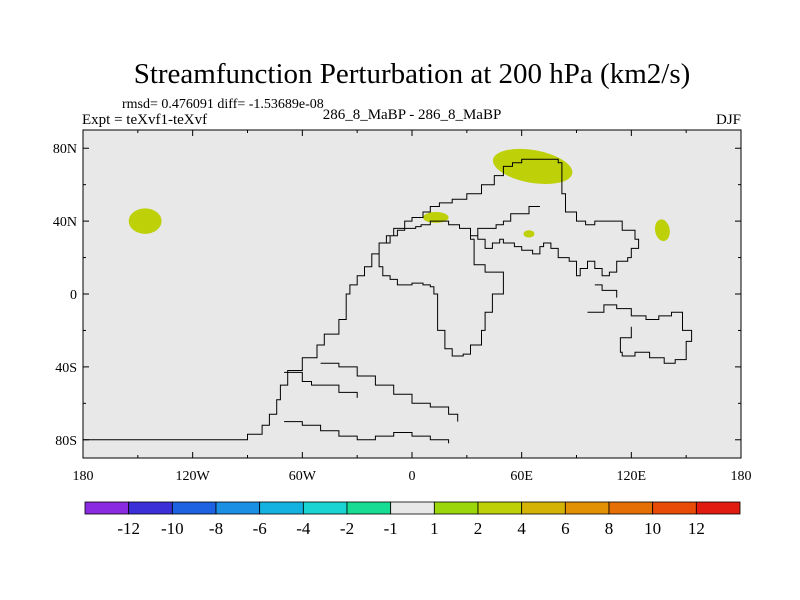 The width and height of the screenshot is (800, 600). What do you see at coordinates (632, 476) in the screenshot?
I see `x-tick-label-5: 120E` at bounding box center [632, 476].